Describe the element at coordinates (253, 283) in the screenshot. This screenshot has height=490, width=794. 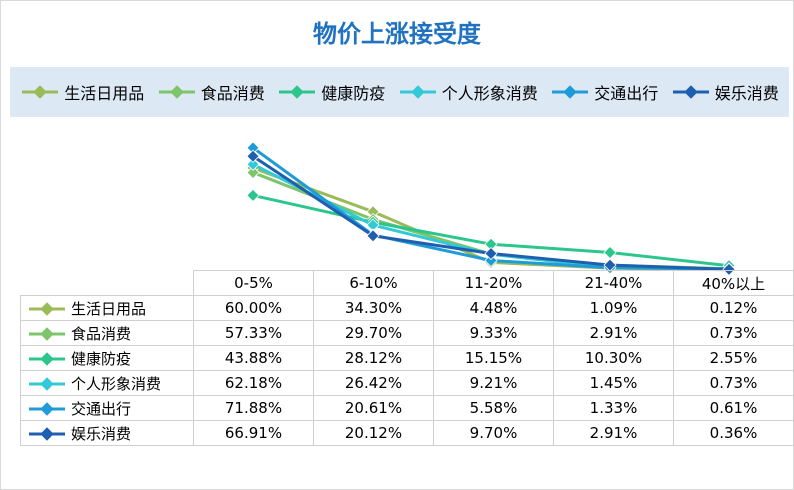
I see `category-label: 0-5%` at that location.